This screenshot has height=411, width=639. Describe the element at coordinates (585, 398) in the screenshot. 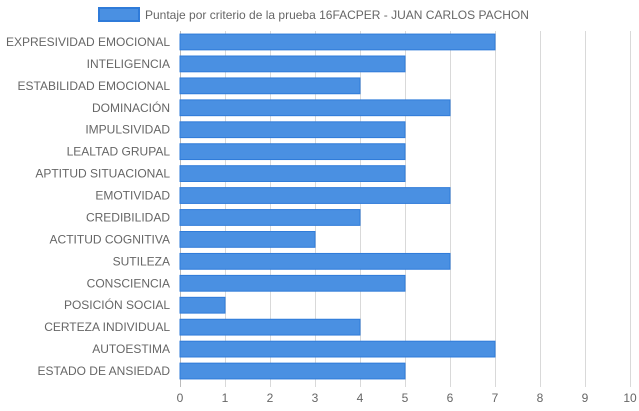

I see `x-tick-label: 9` at that location.